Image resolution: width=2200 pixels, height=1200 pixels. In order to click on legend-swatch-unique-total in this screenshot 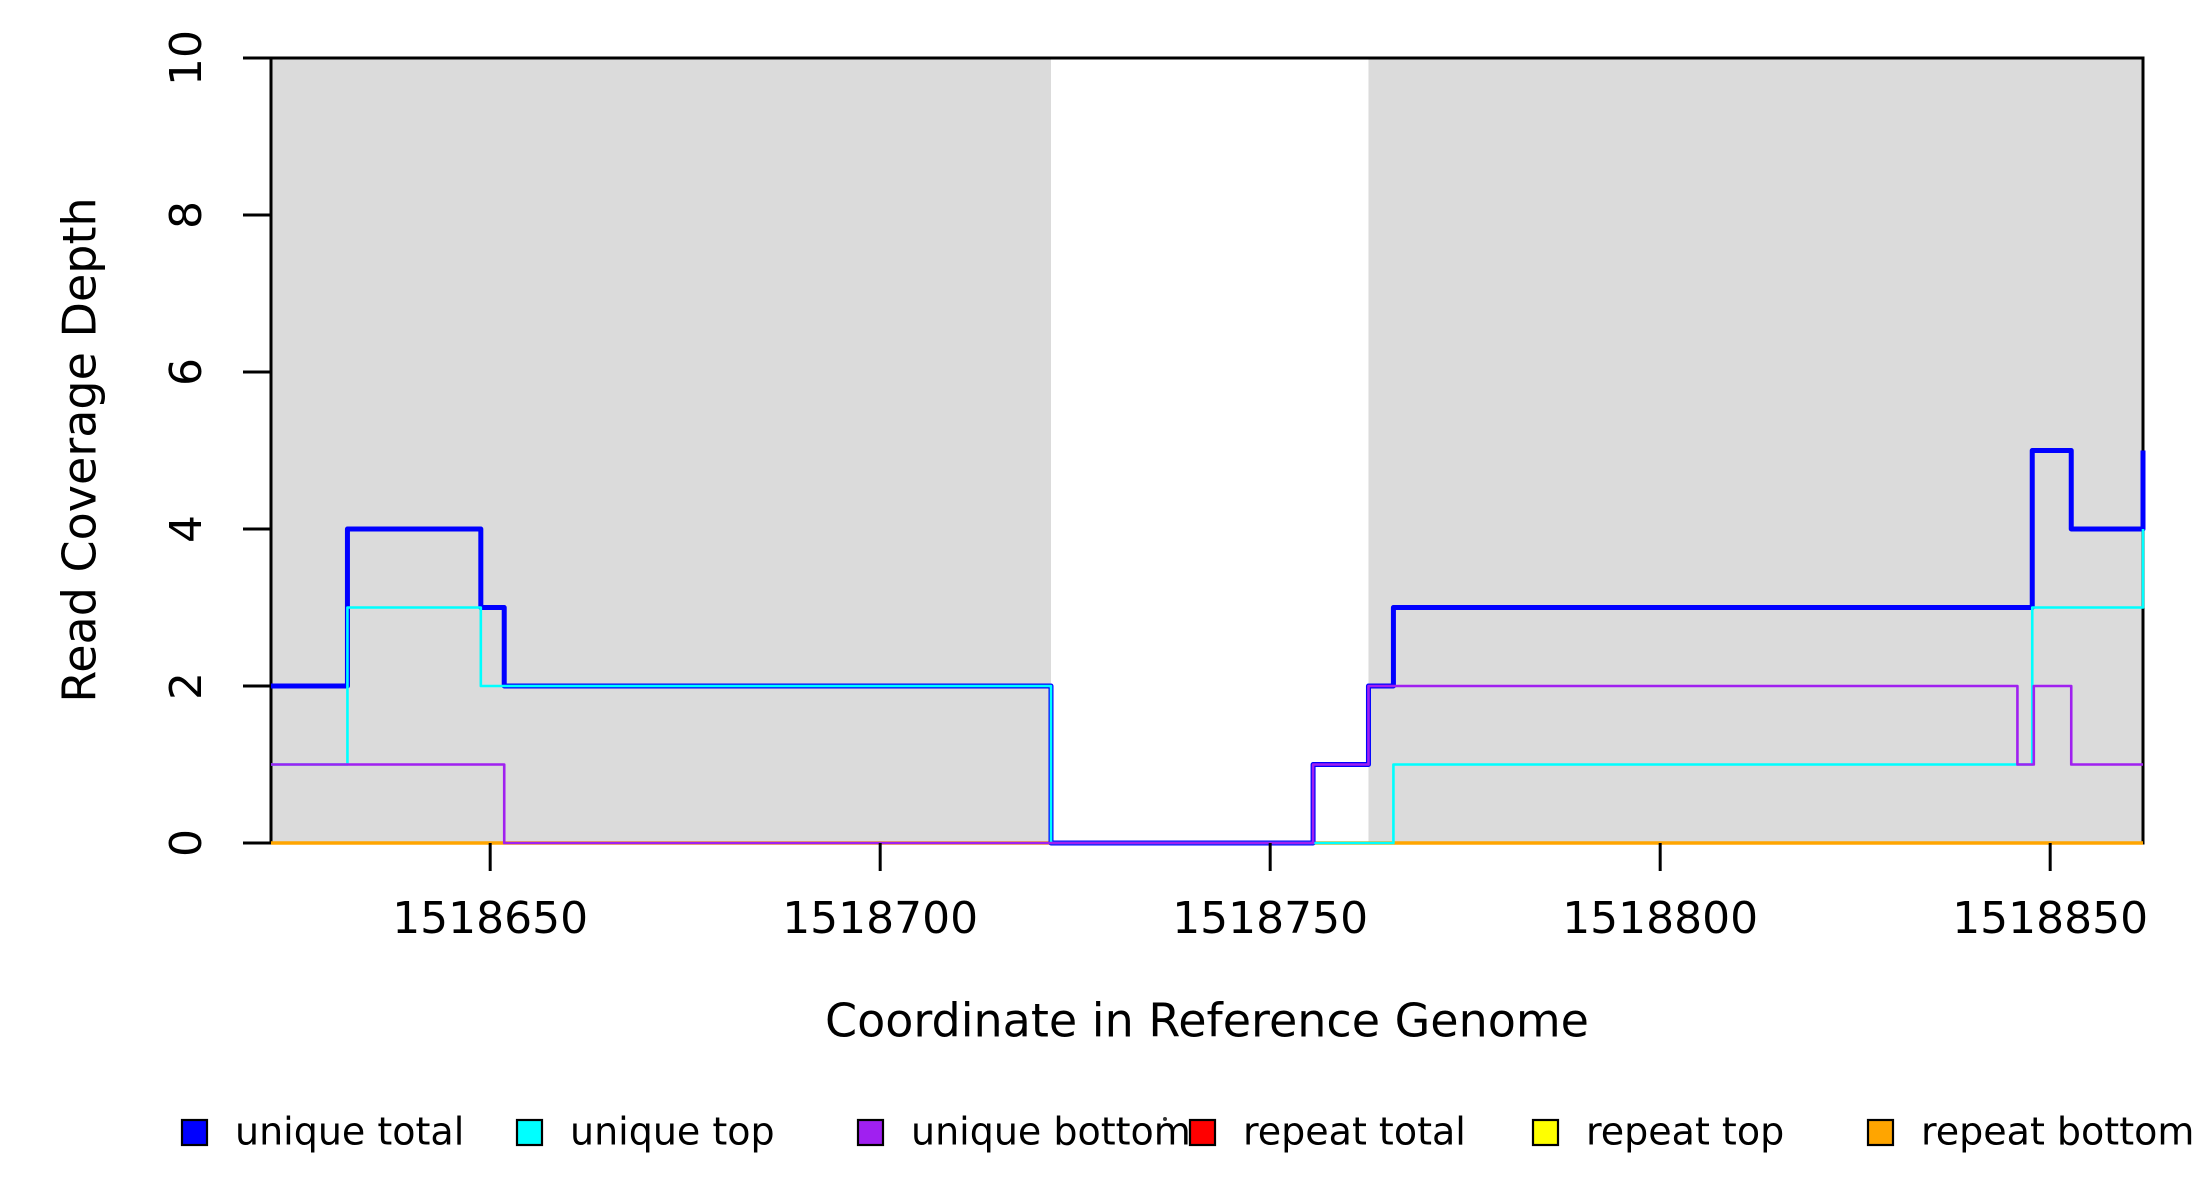, I will do `click(194, 1132)`.